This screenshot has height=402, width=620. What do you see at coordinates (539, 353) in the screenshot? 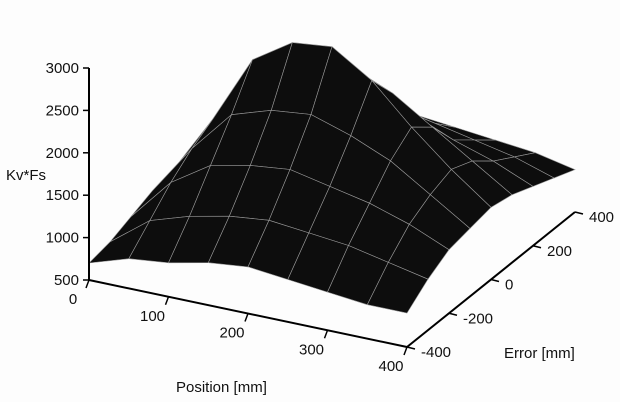
I see `y-axis-title: Error [mm]` at bounding box center [539, 353].